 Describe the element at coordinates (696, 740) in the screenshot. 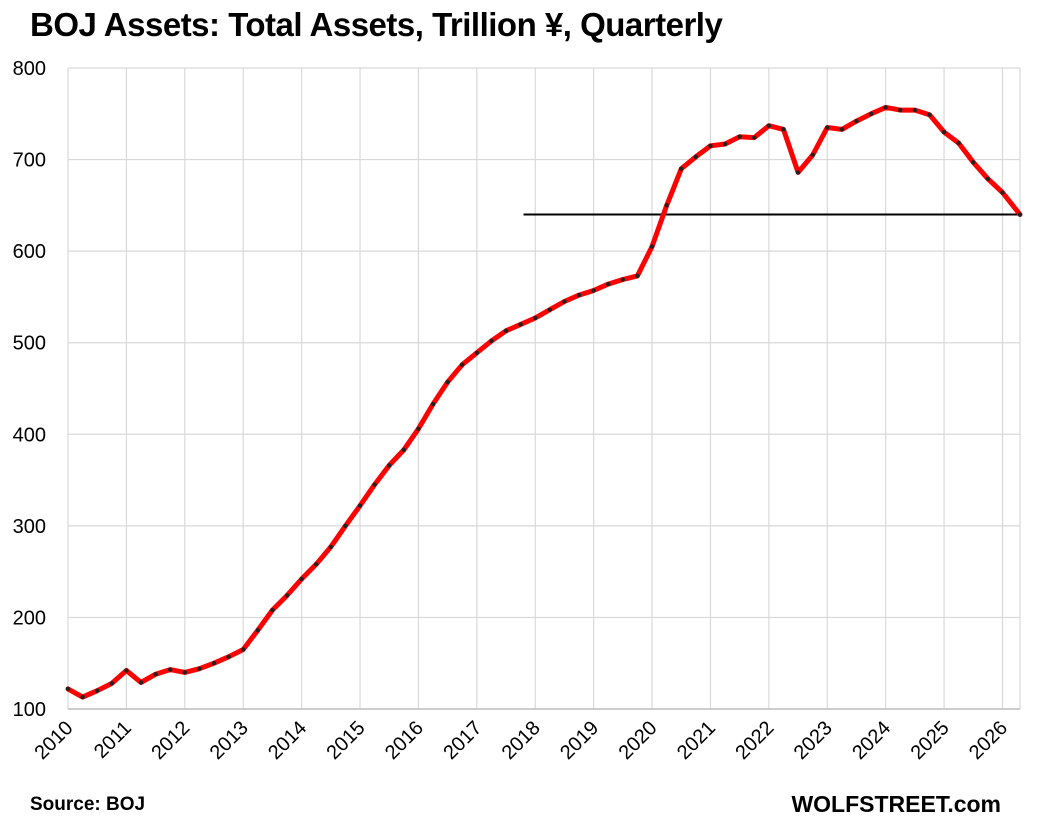

I see `x-tick-label: 2021` at that location.